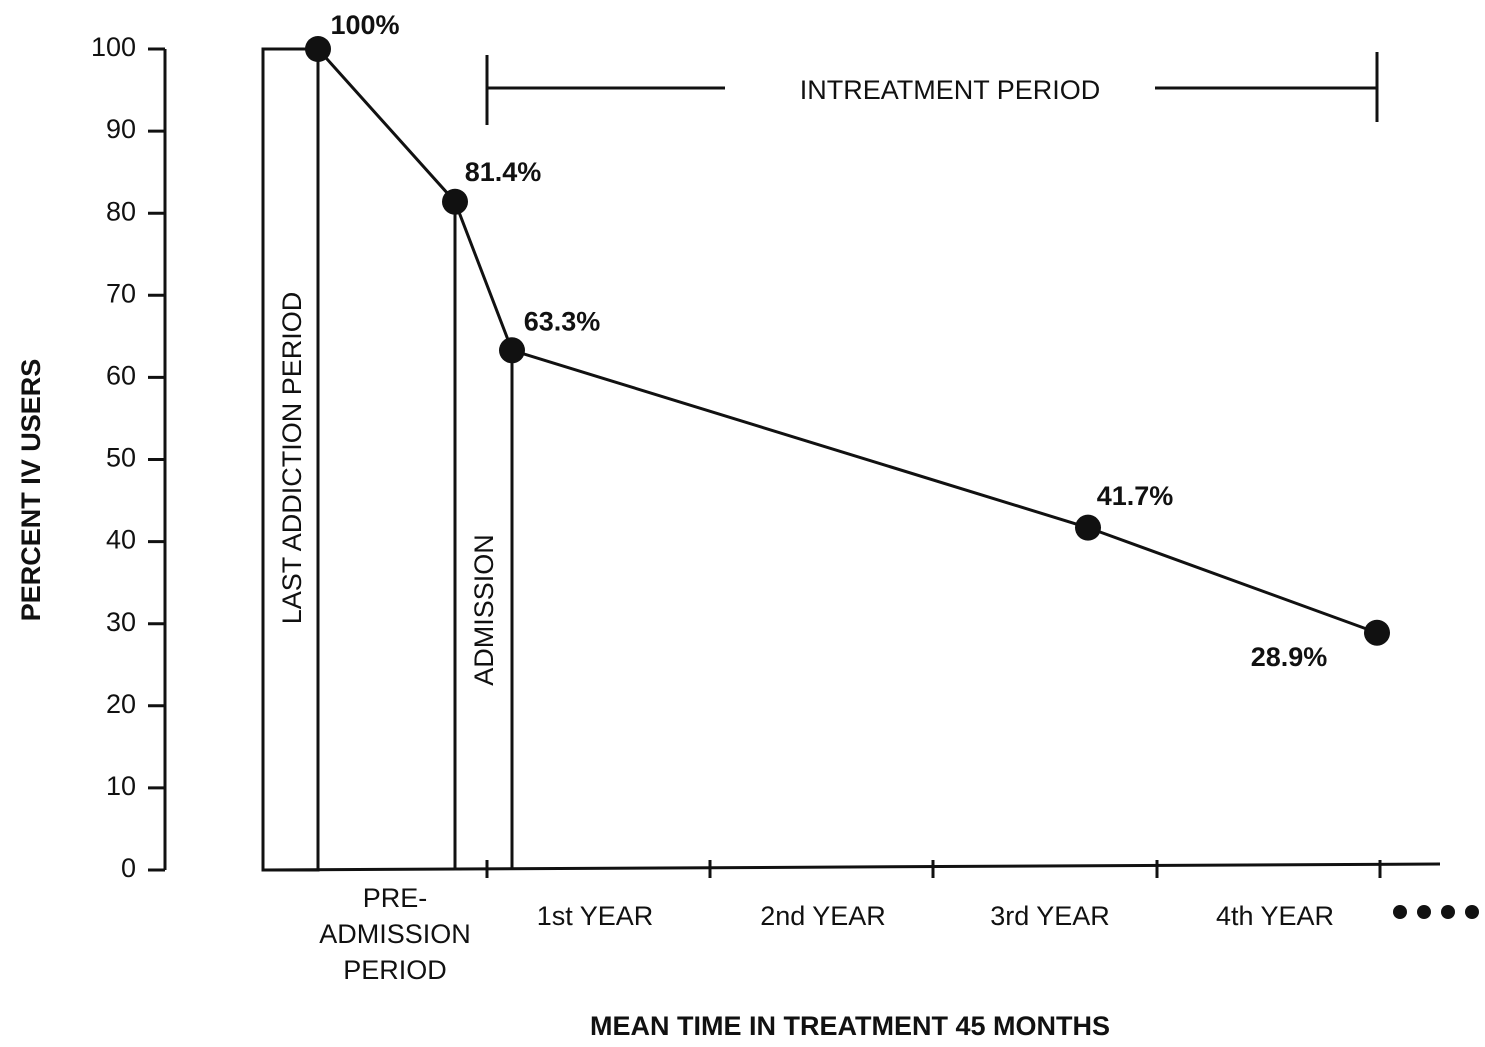  Describe the element at coordinates (395, 934) in the screenshot. I see `x-tick-label: ADMISSION` at that location.